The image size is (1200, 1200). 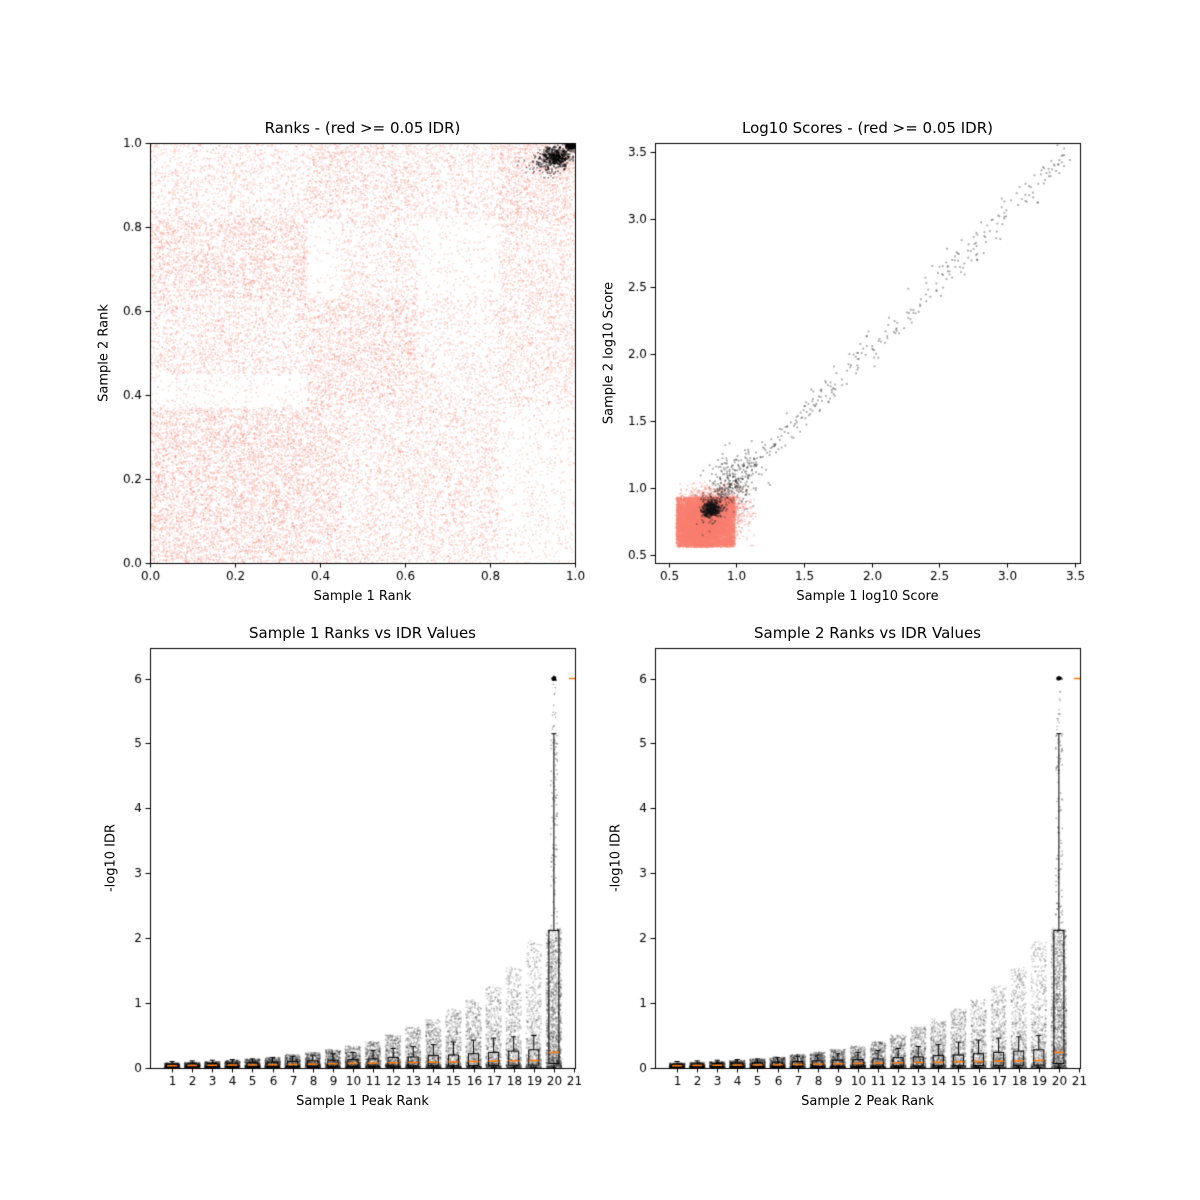 What do you see at coordinates (111, 858) in the screenshot?
I see `sample1-idr-yaxis-label: -log10 IDR` at bounding box center [111, 858].